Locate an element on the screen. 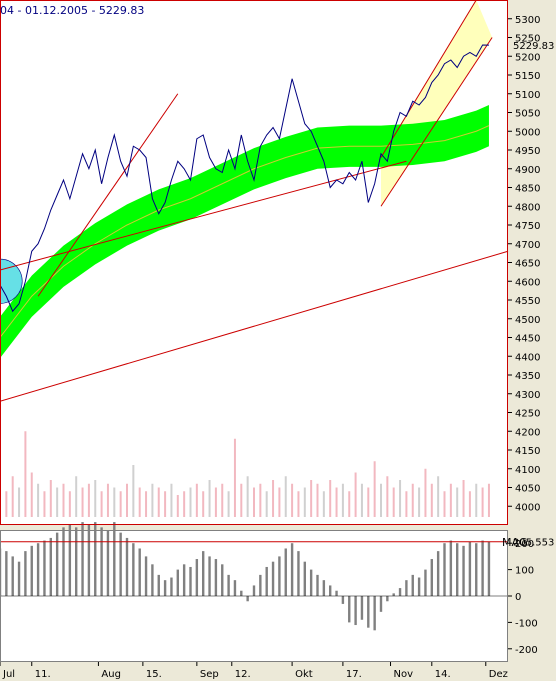 This screenshot has height=681, width=556. price-y-tick-label: 5000 is located at coordinates (527, 132).